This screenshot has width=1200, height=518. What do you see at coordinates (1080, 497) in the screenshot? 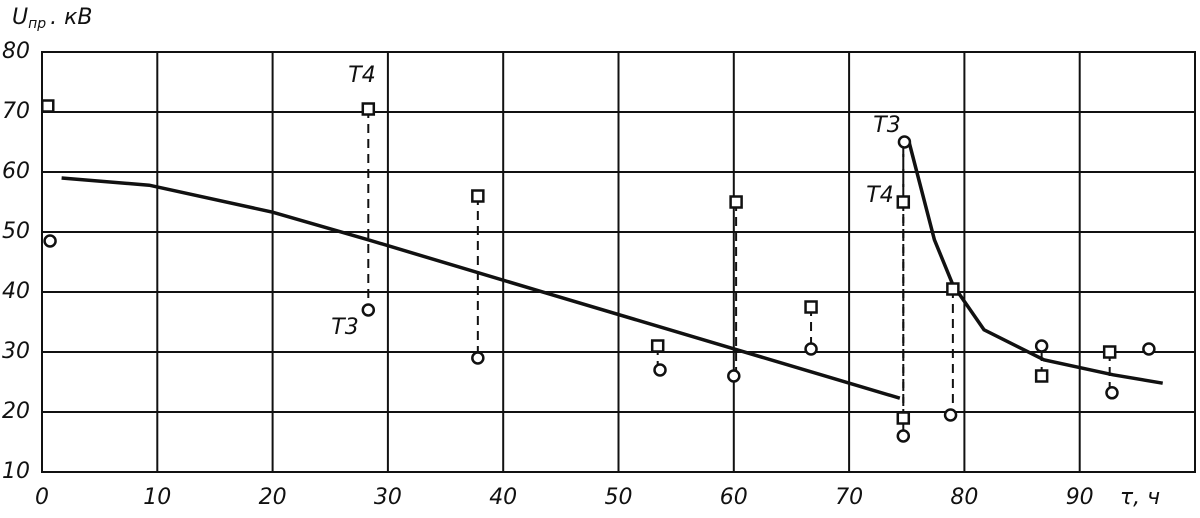
I see `x-tick-label: 90` at bounding box center [1080, 497].